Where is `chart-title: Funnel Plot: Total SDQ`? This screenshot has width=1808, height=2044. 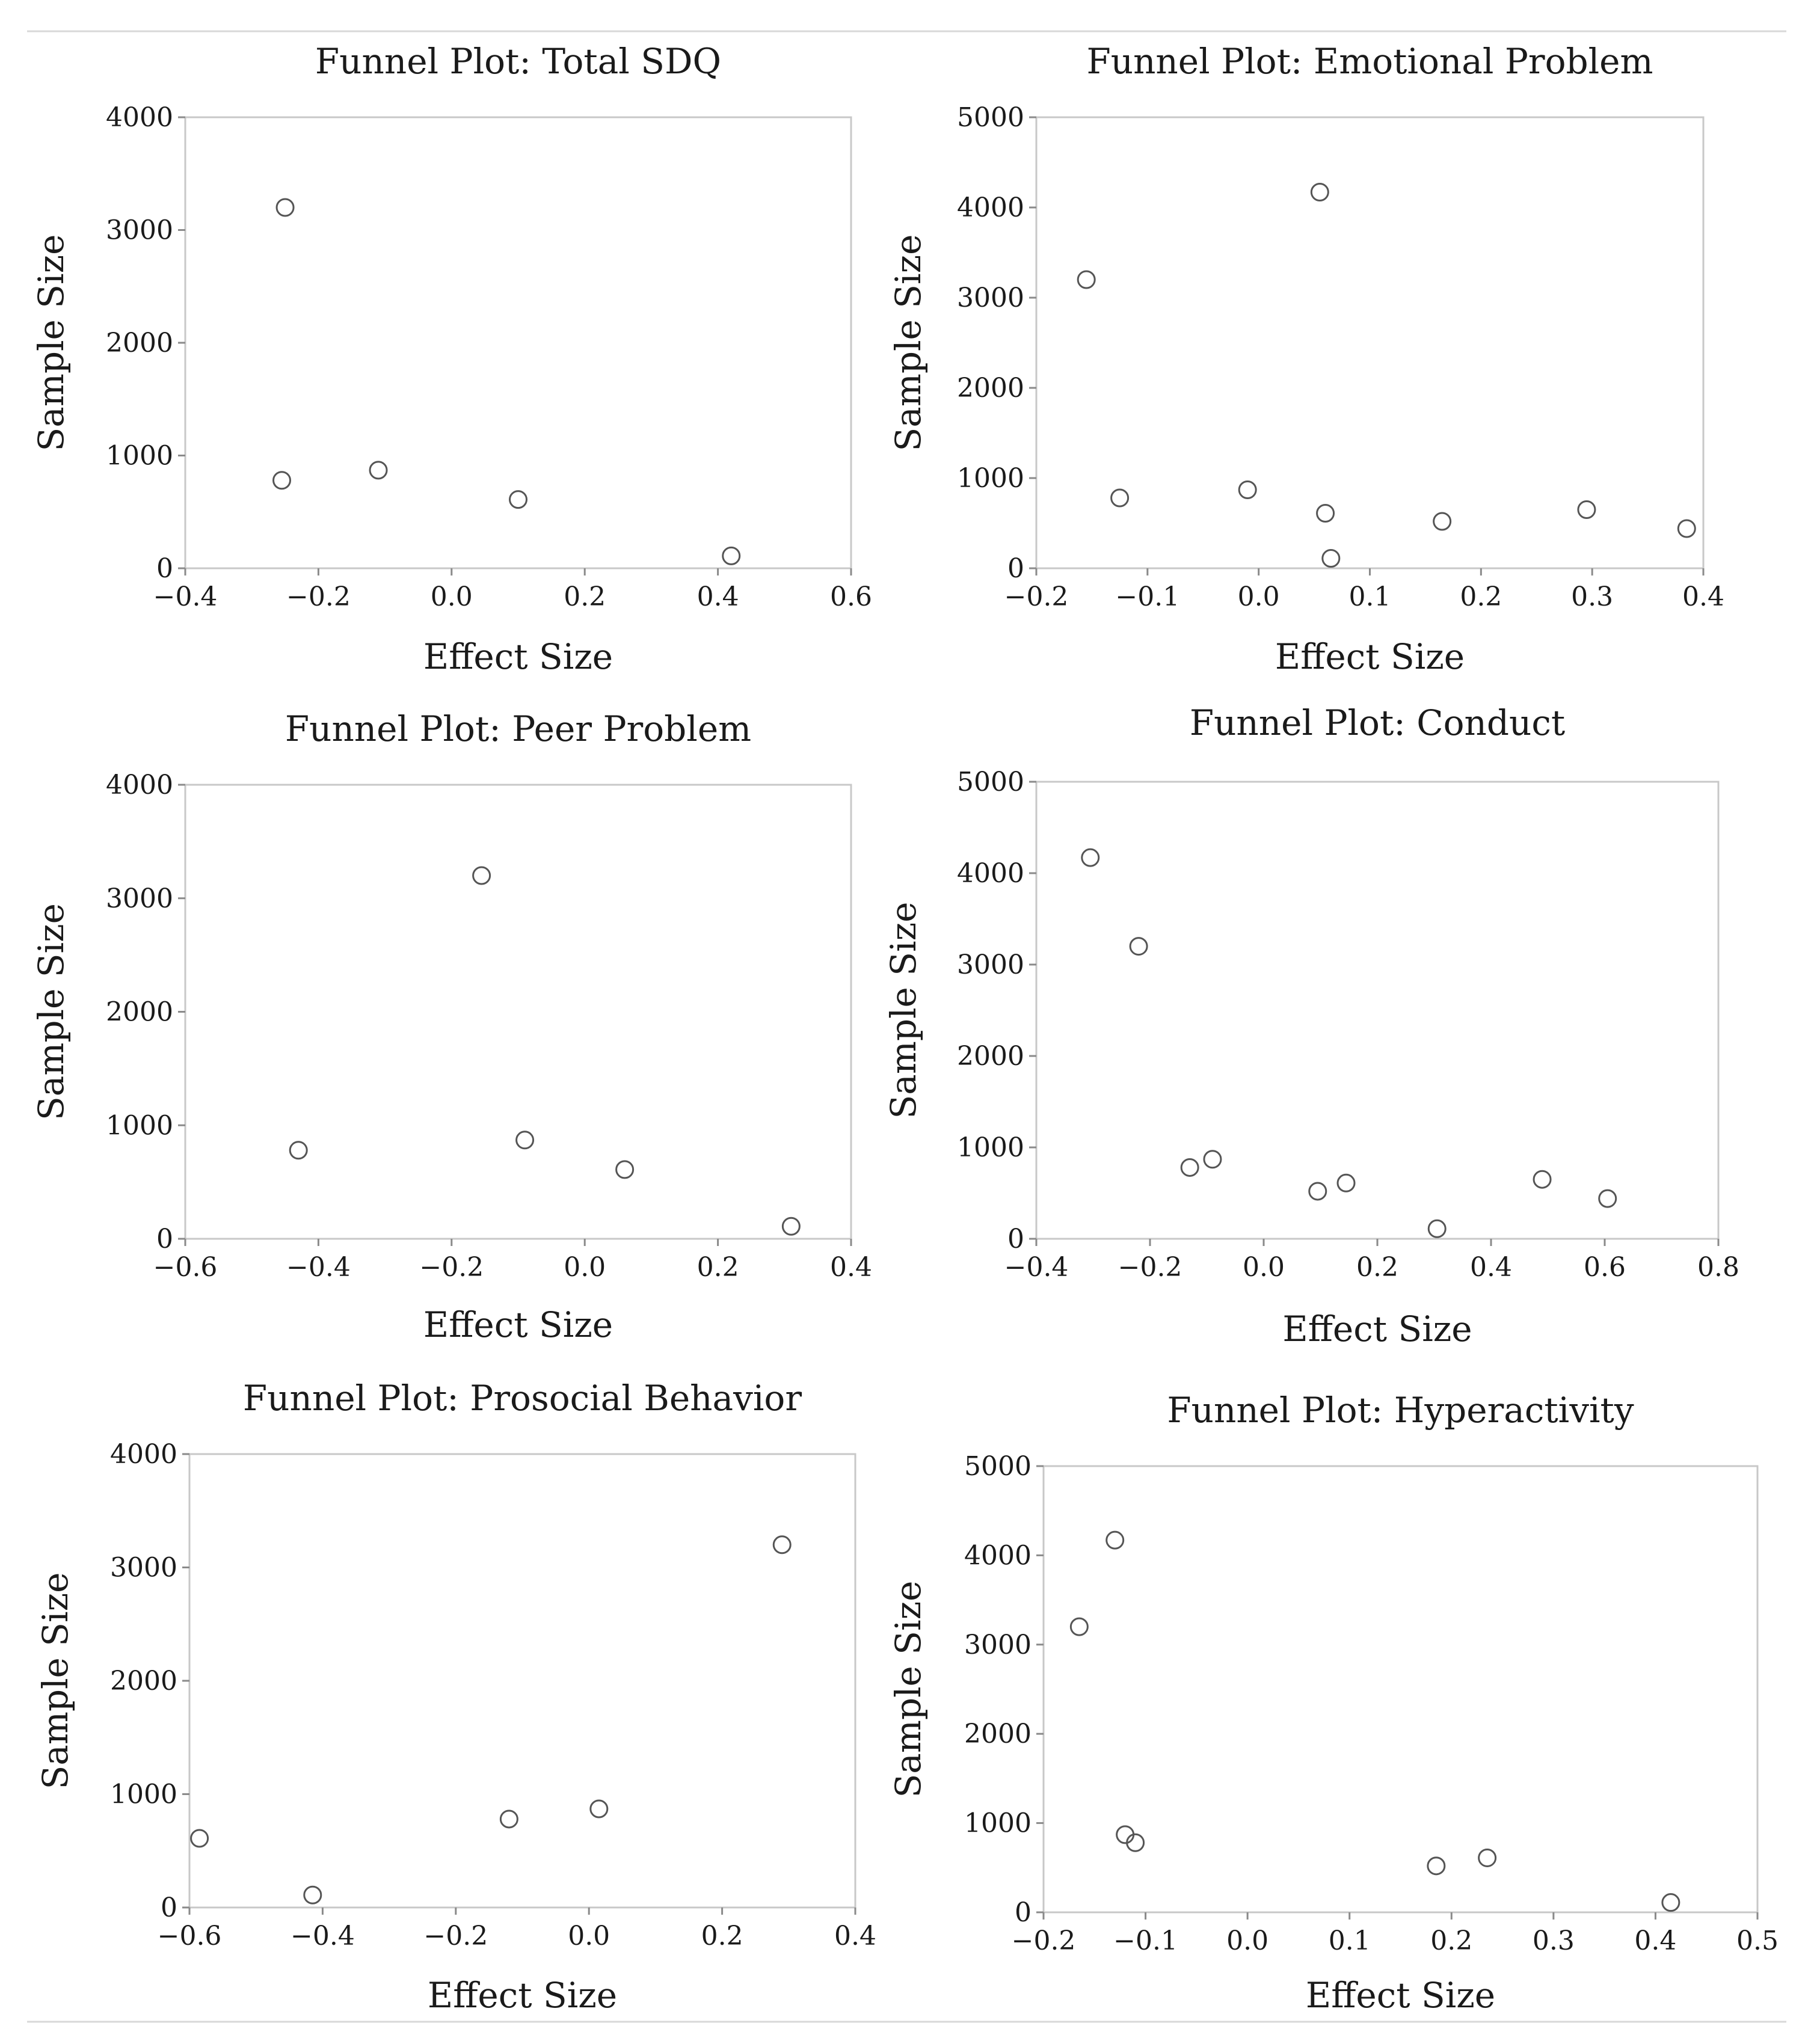 chart-title: Funnel Plot: Total SDQ is located at coordinates (518, 61).